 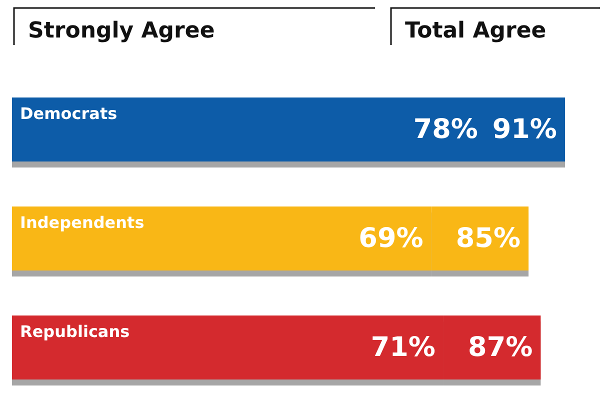 What do you see at coordinates (500, 347) in the screenshot?
I see `total-label: 87%` at bounding box center [500, 347].